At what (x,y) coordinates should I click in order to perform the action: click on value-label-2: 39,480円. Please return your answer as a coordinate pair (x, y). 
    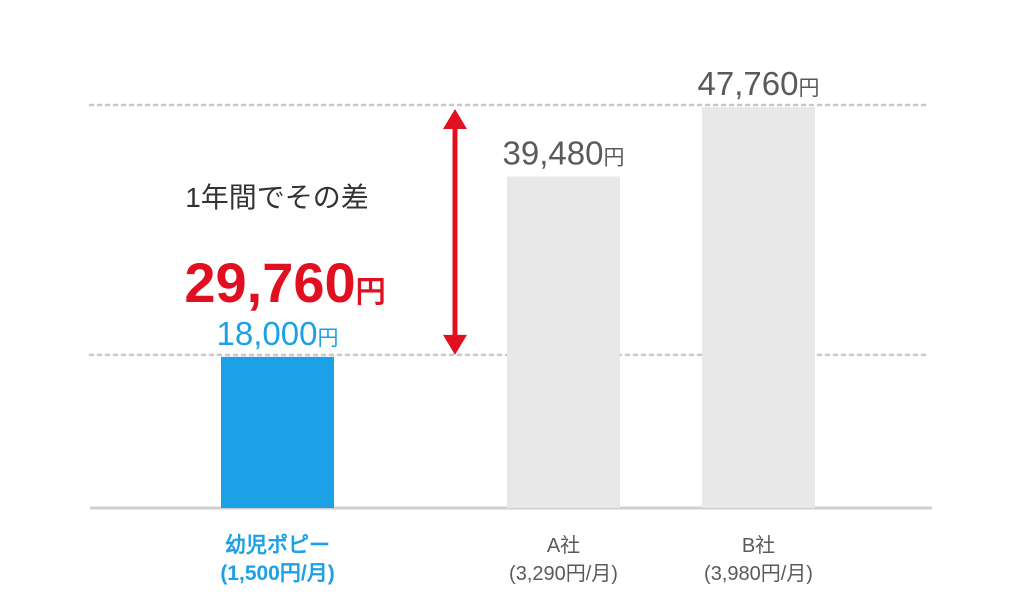
    Looking at the image, I should click on (564, 153).